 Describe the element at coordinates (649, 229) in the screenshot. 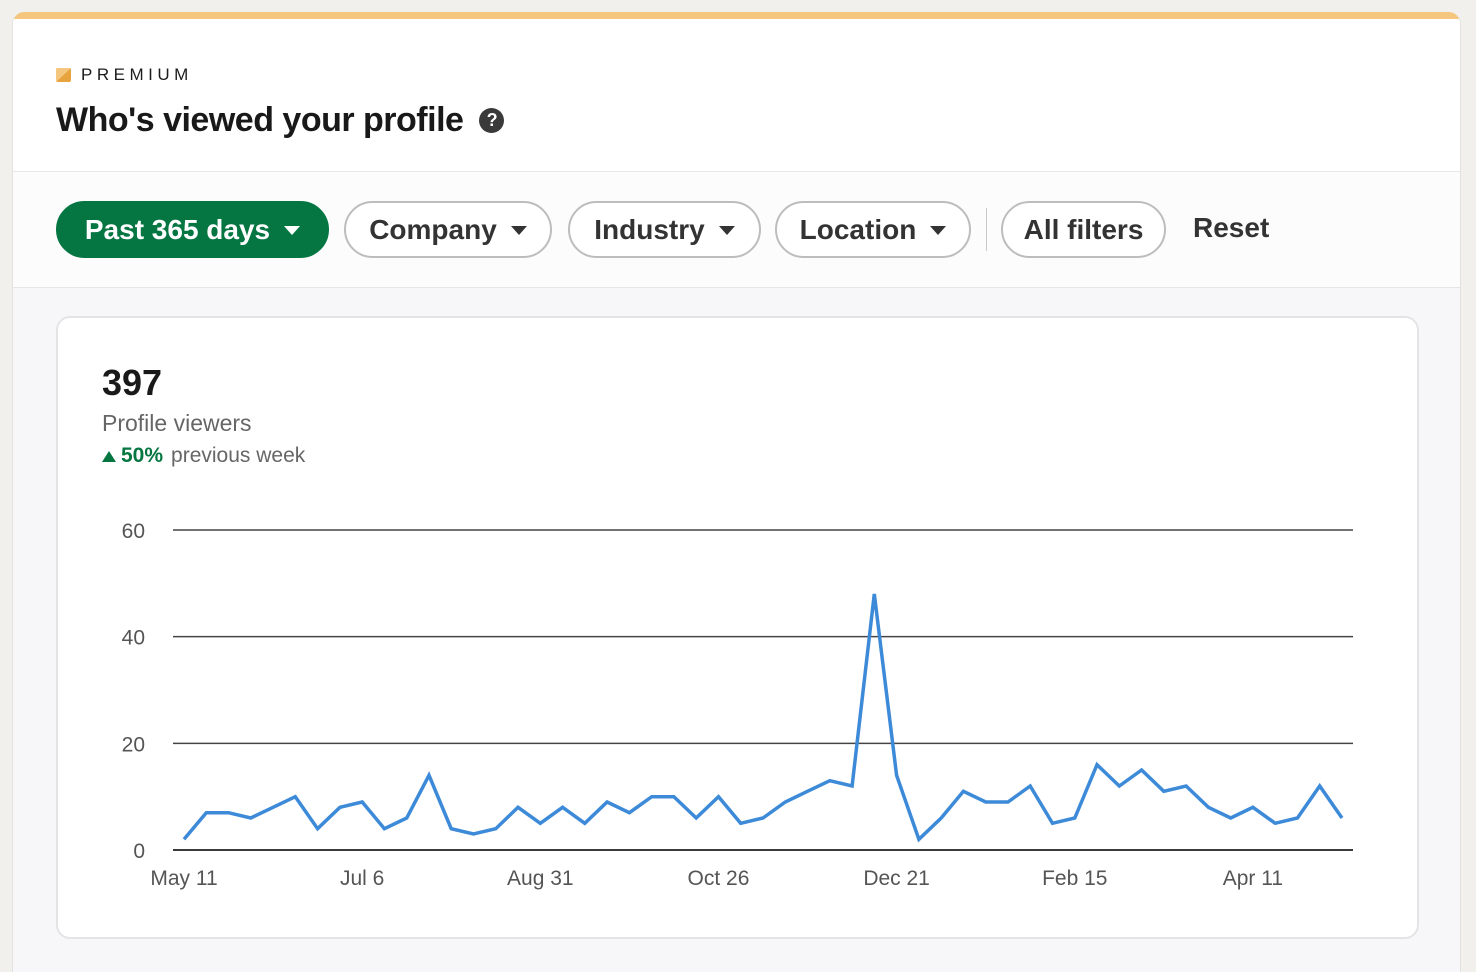

I see `filter-industry-label: Industry` at that location.